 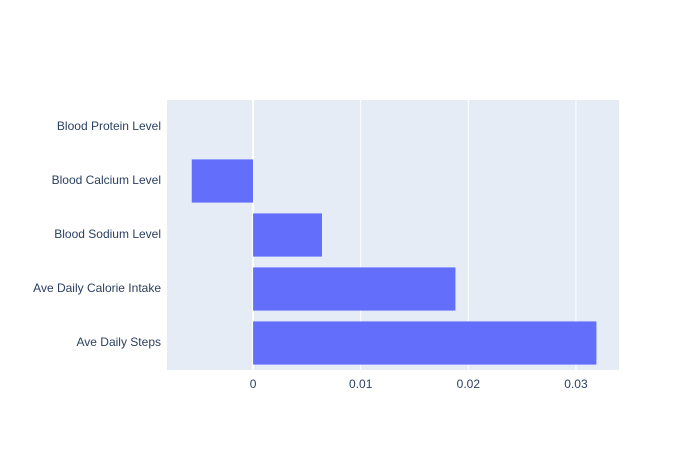 I want to click on x-tick-label: 0.02, so click(x=469, y=384).